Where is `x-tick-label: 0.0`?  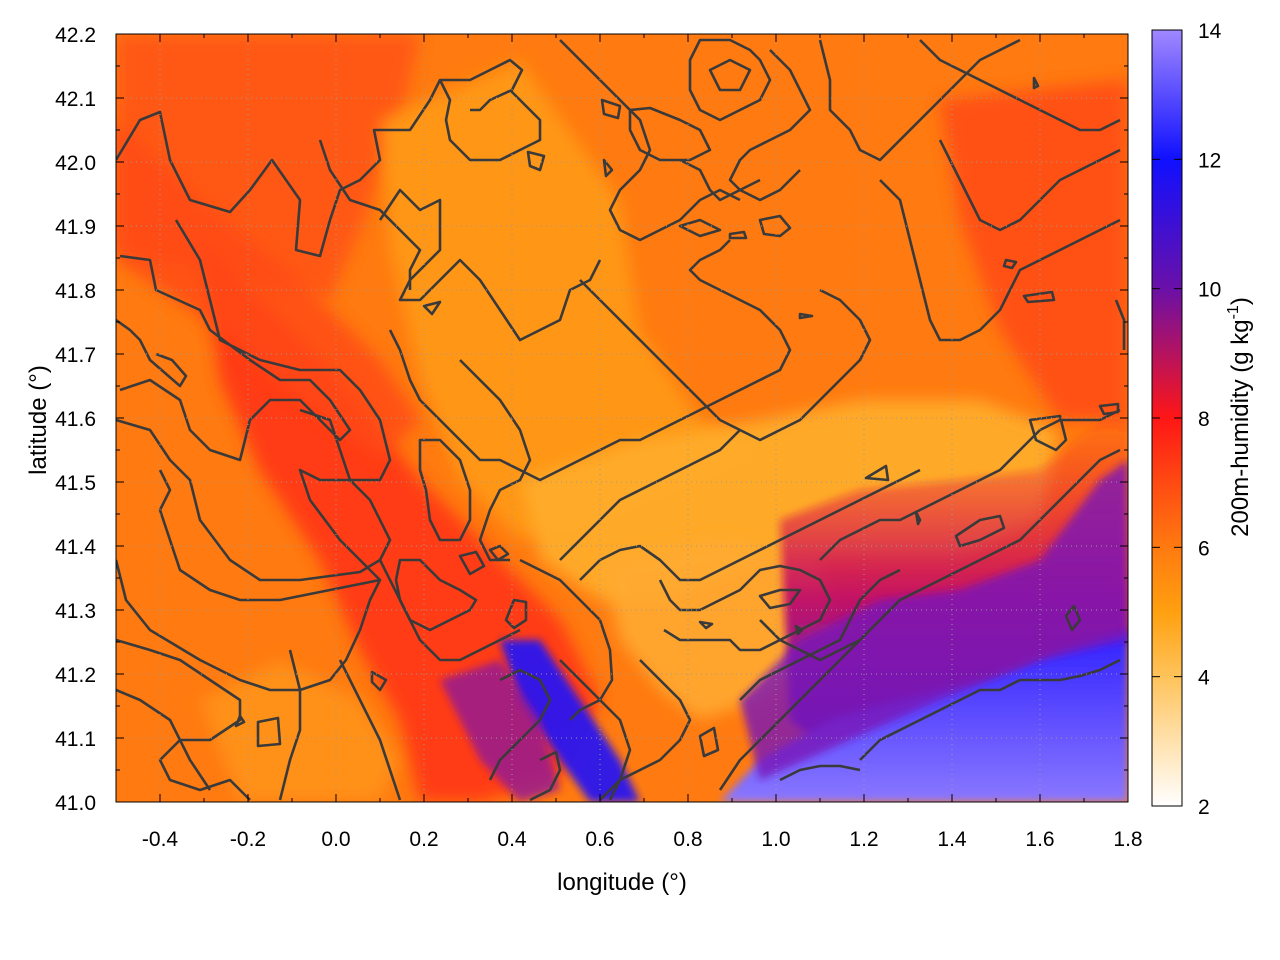 x-tick-label: 0.0 is located at coordinates (335, 839).